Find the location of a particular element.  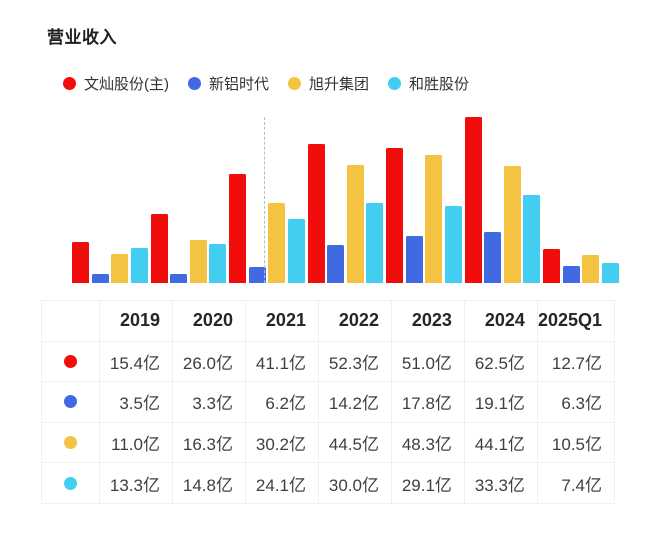

bar-group-2020 is located at coordinates (188, 248).